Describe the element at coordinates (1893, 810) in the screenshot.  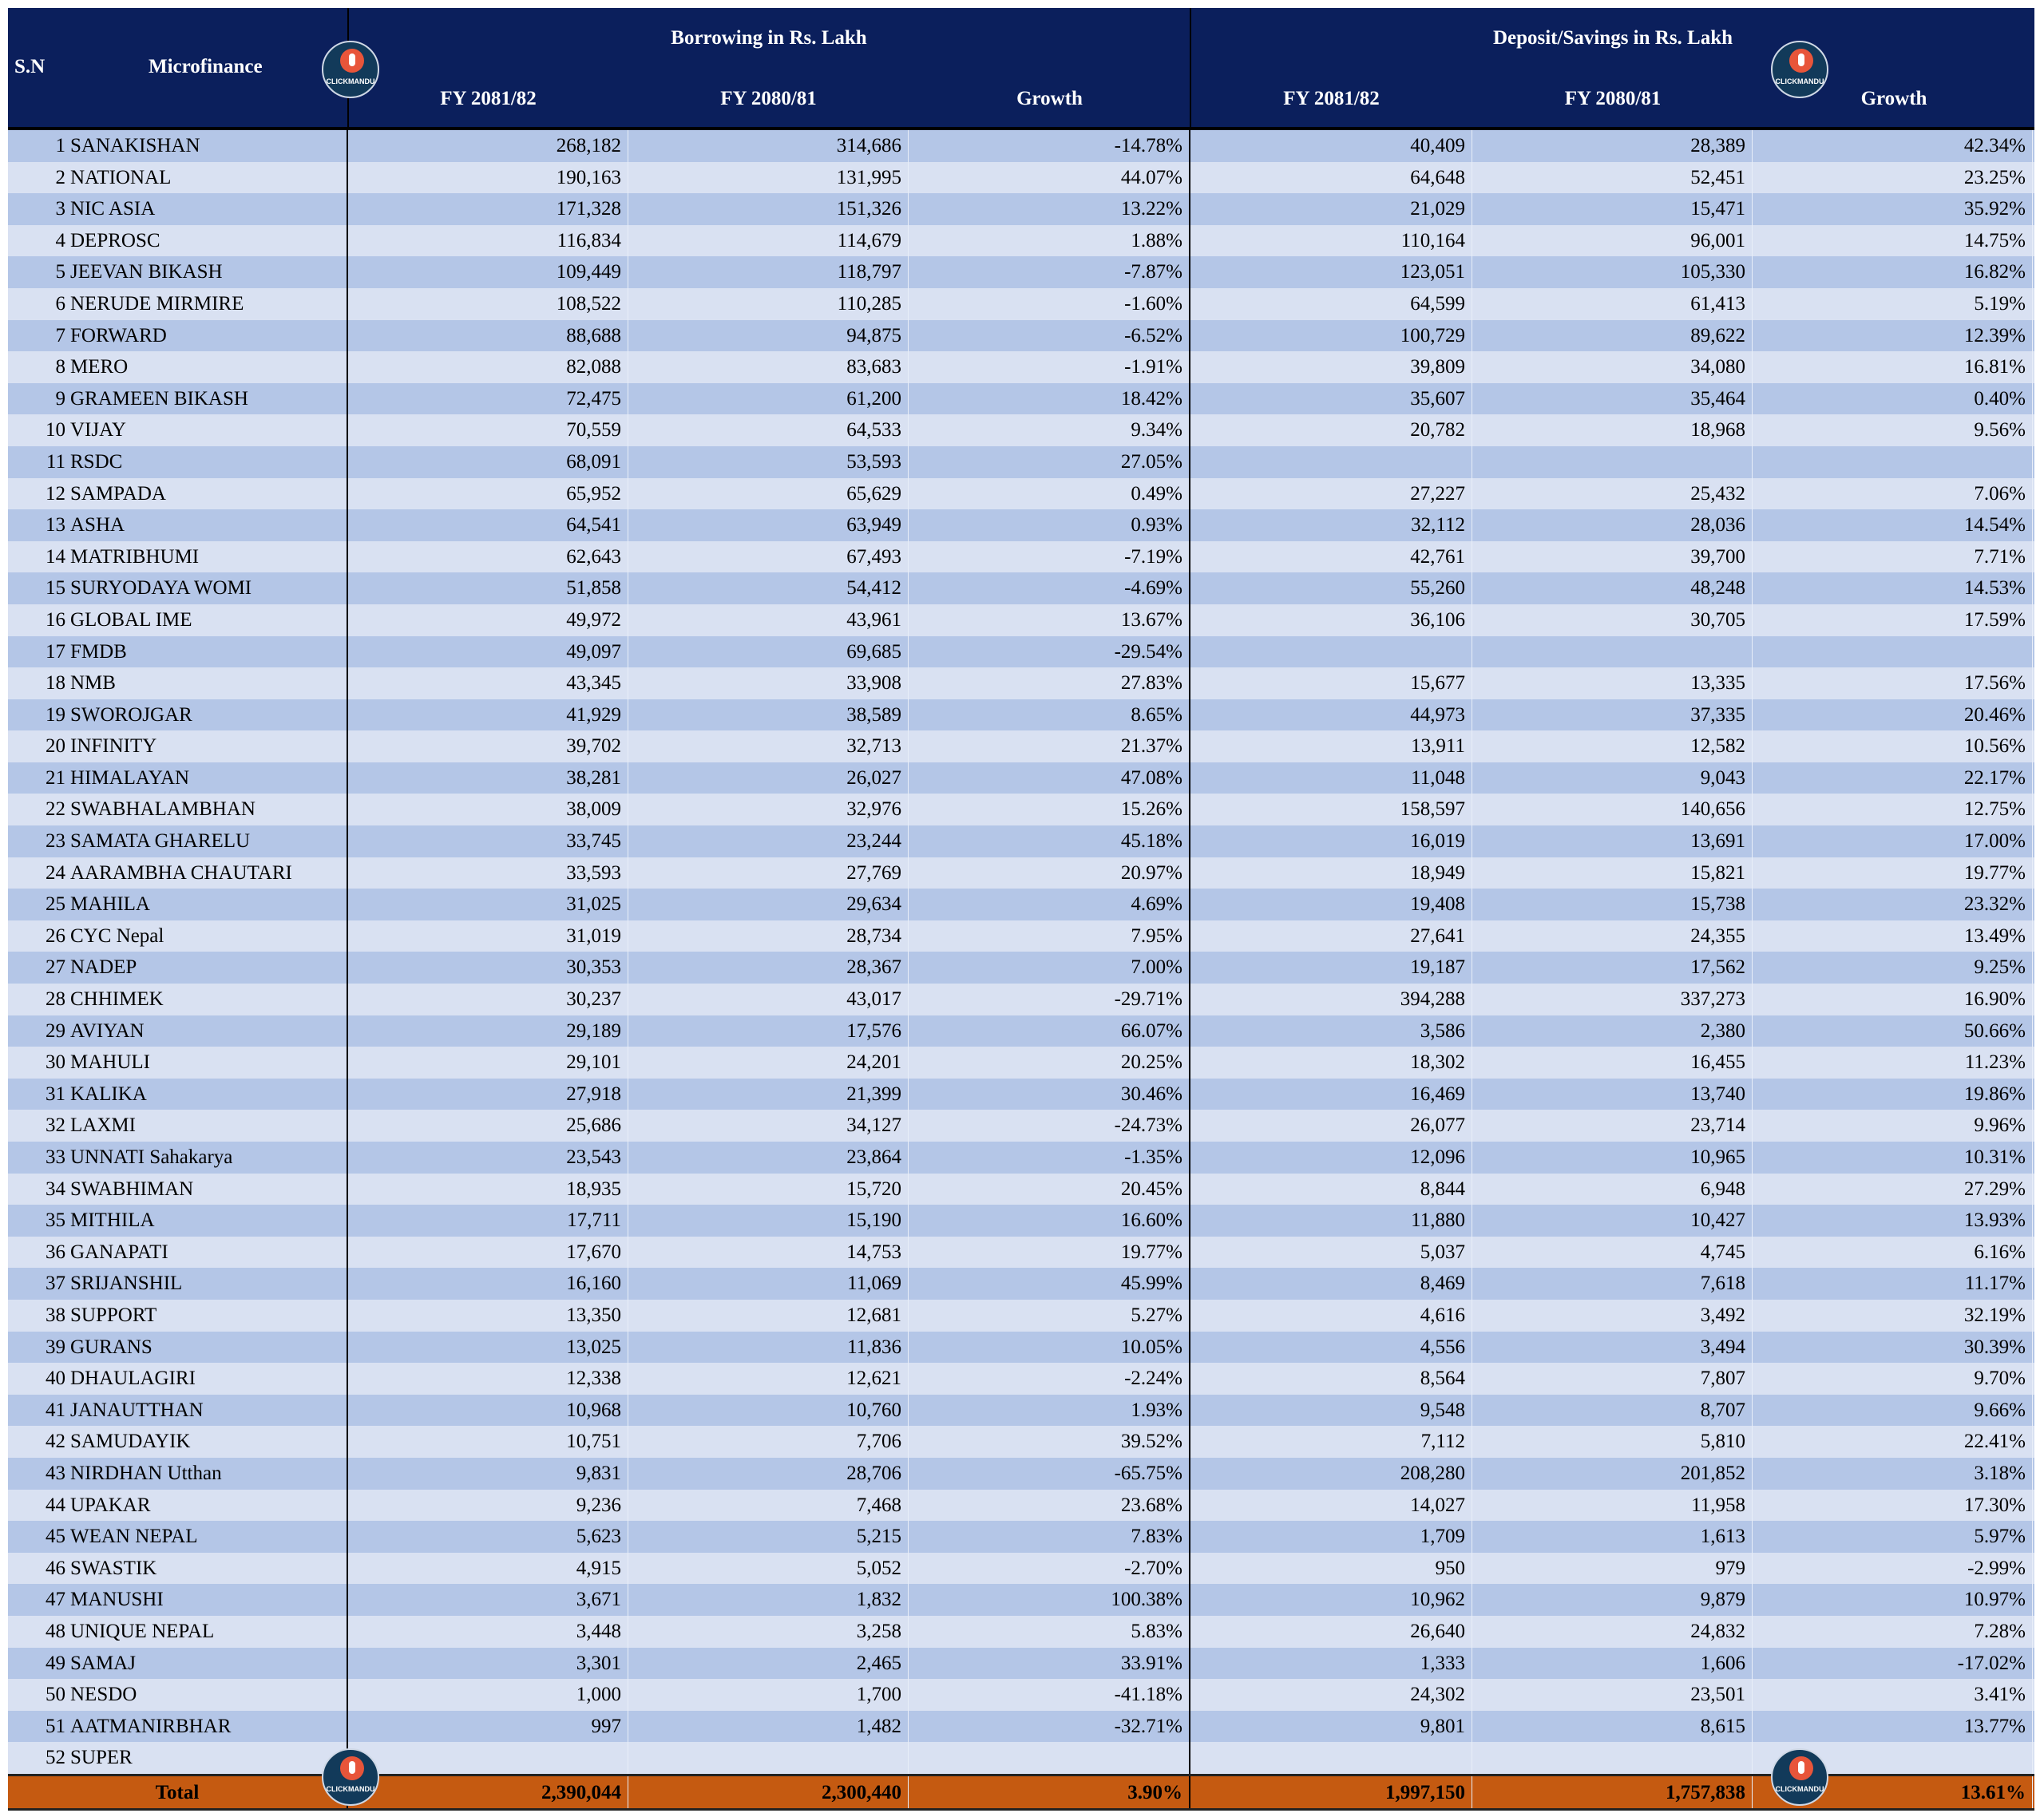
I see `deposit-growth-cell: 12.75%` at that location.